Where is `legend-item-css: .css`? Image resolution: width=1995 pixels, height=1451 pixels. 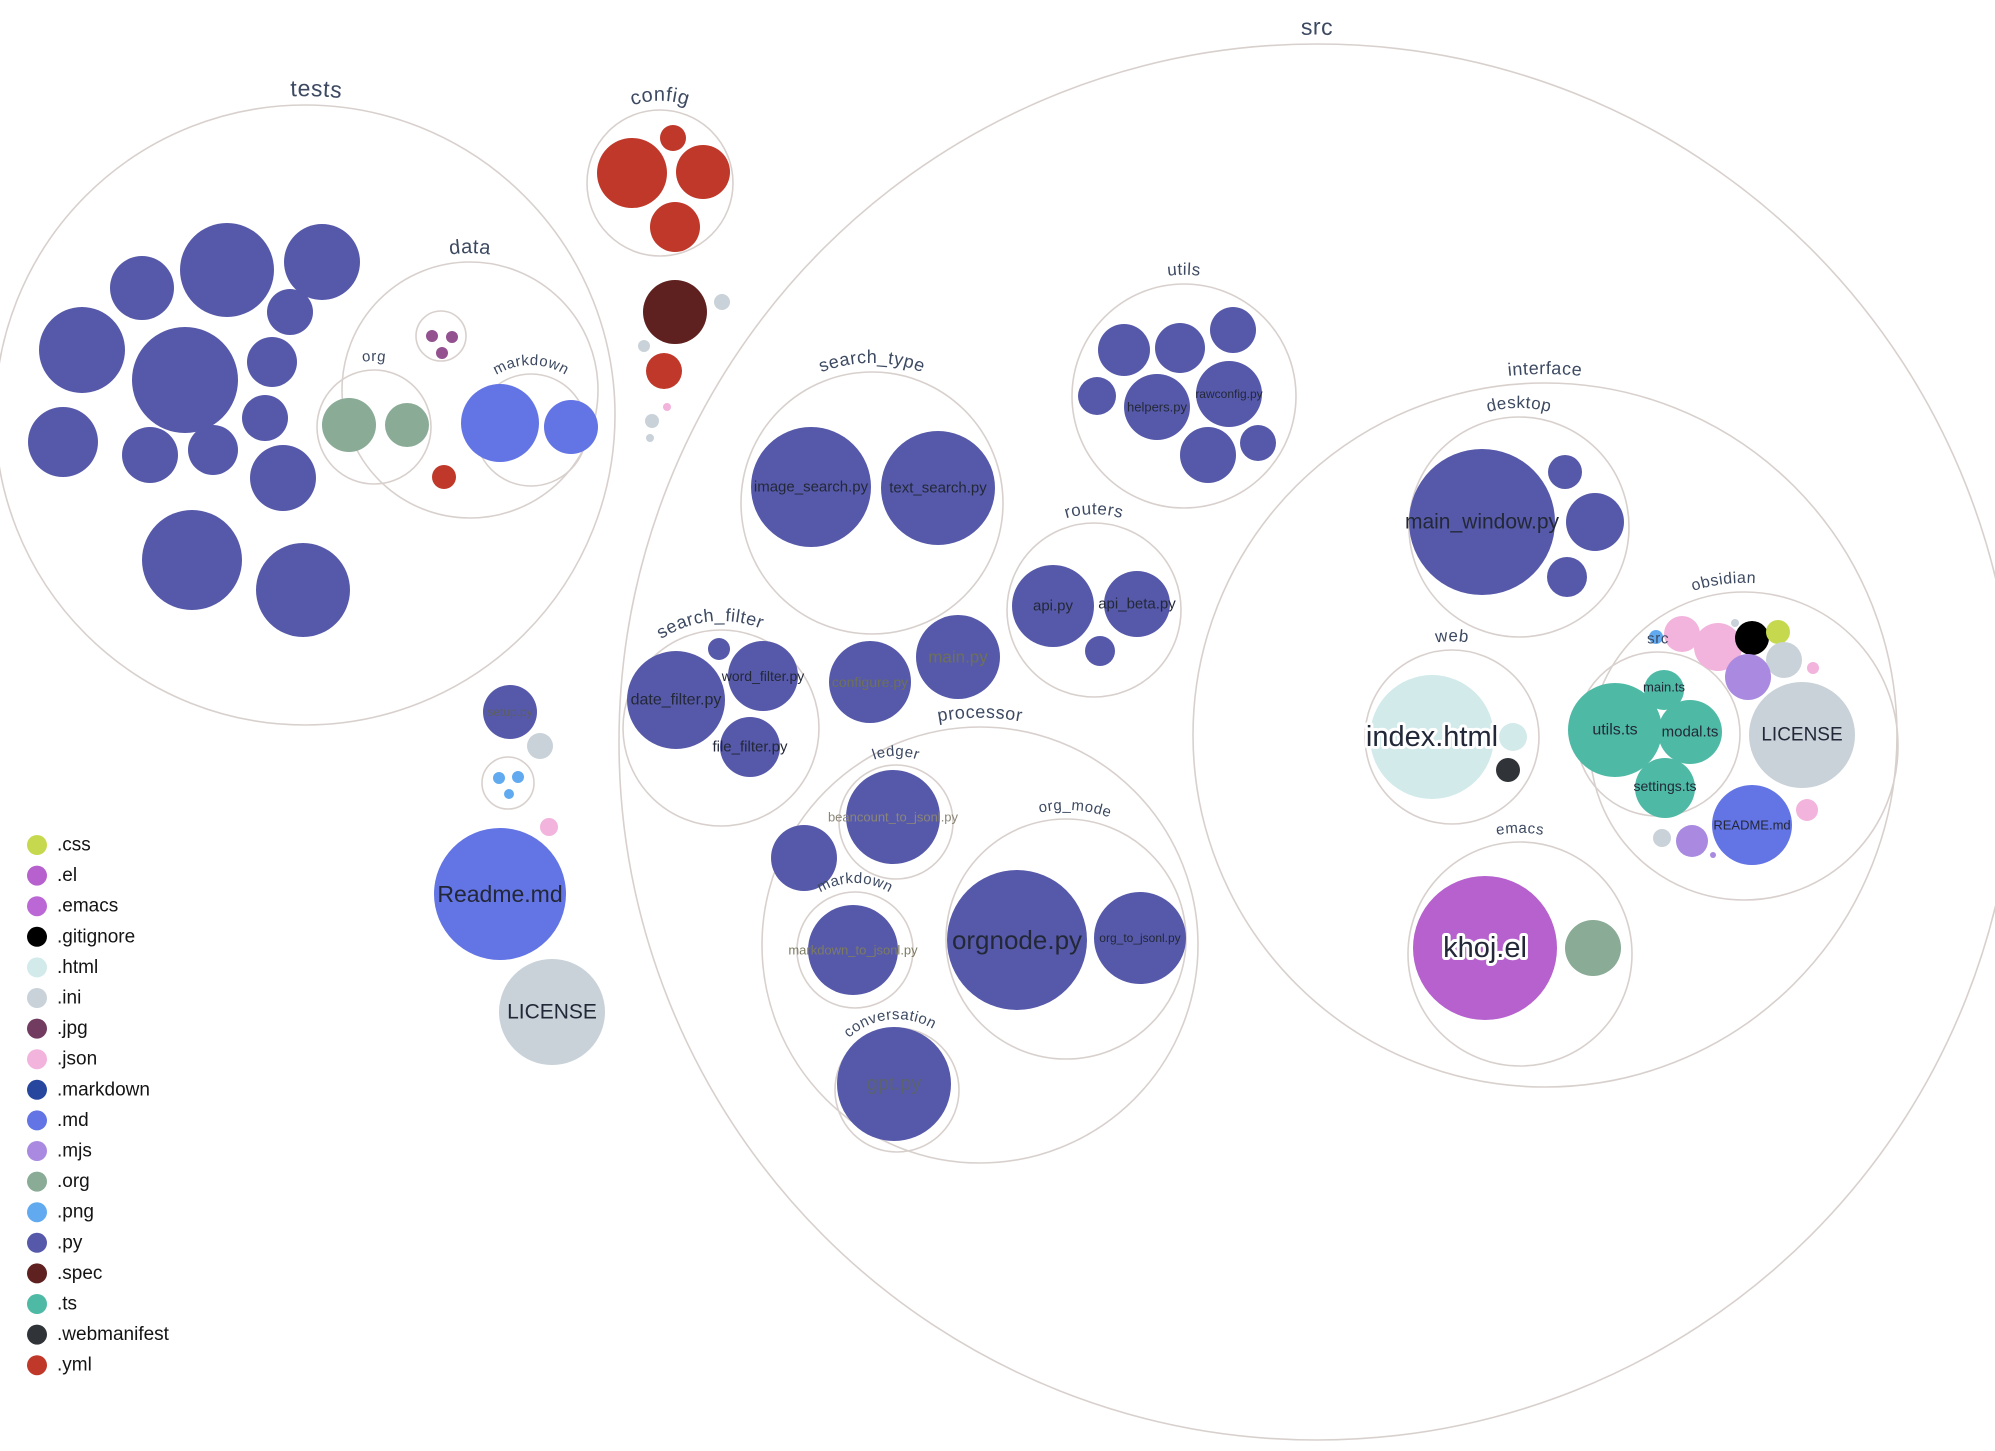 legend-item-css: .css is located at coordinates (59, 845).